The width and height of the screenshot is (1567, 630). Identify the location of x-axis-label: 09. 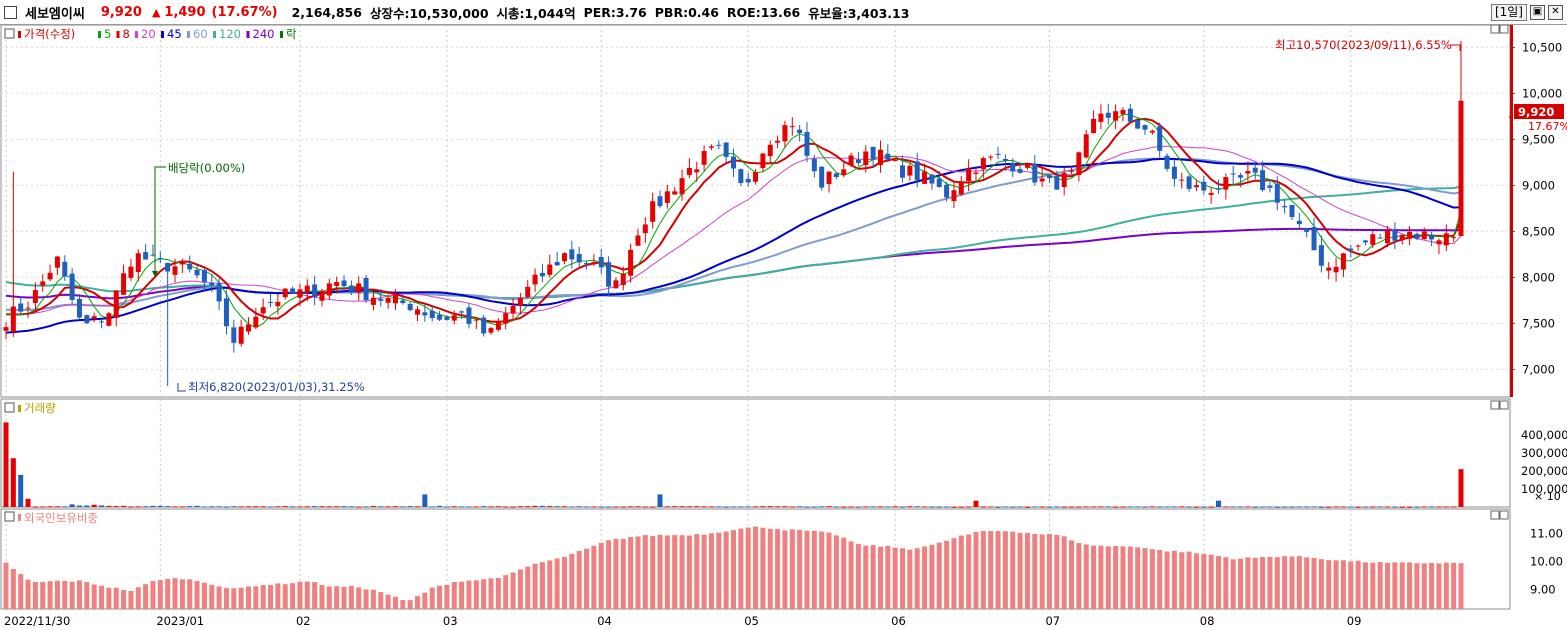
(1354, 621).